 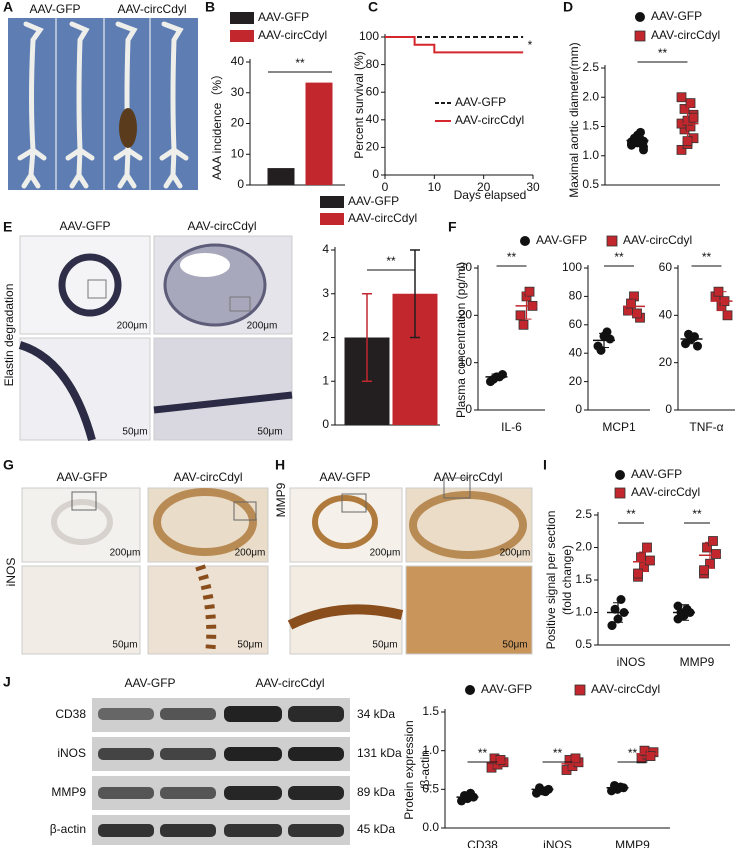 I want to click on y-axis-label: Maximal aortic diameter(mm), so click(x=574, y=119).